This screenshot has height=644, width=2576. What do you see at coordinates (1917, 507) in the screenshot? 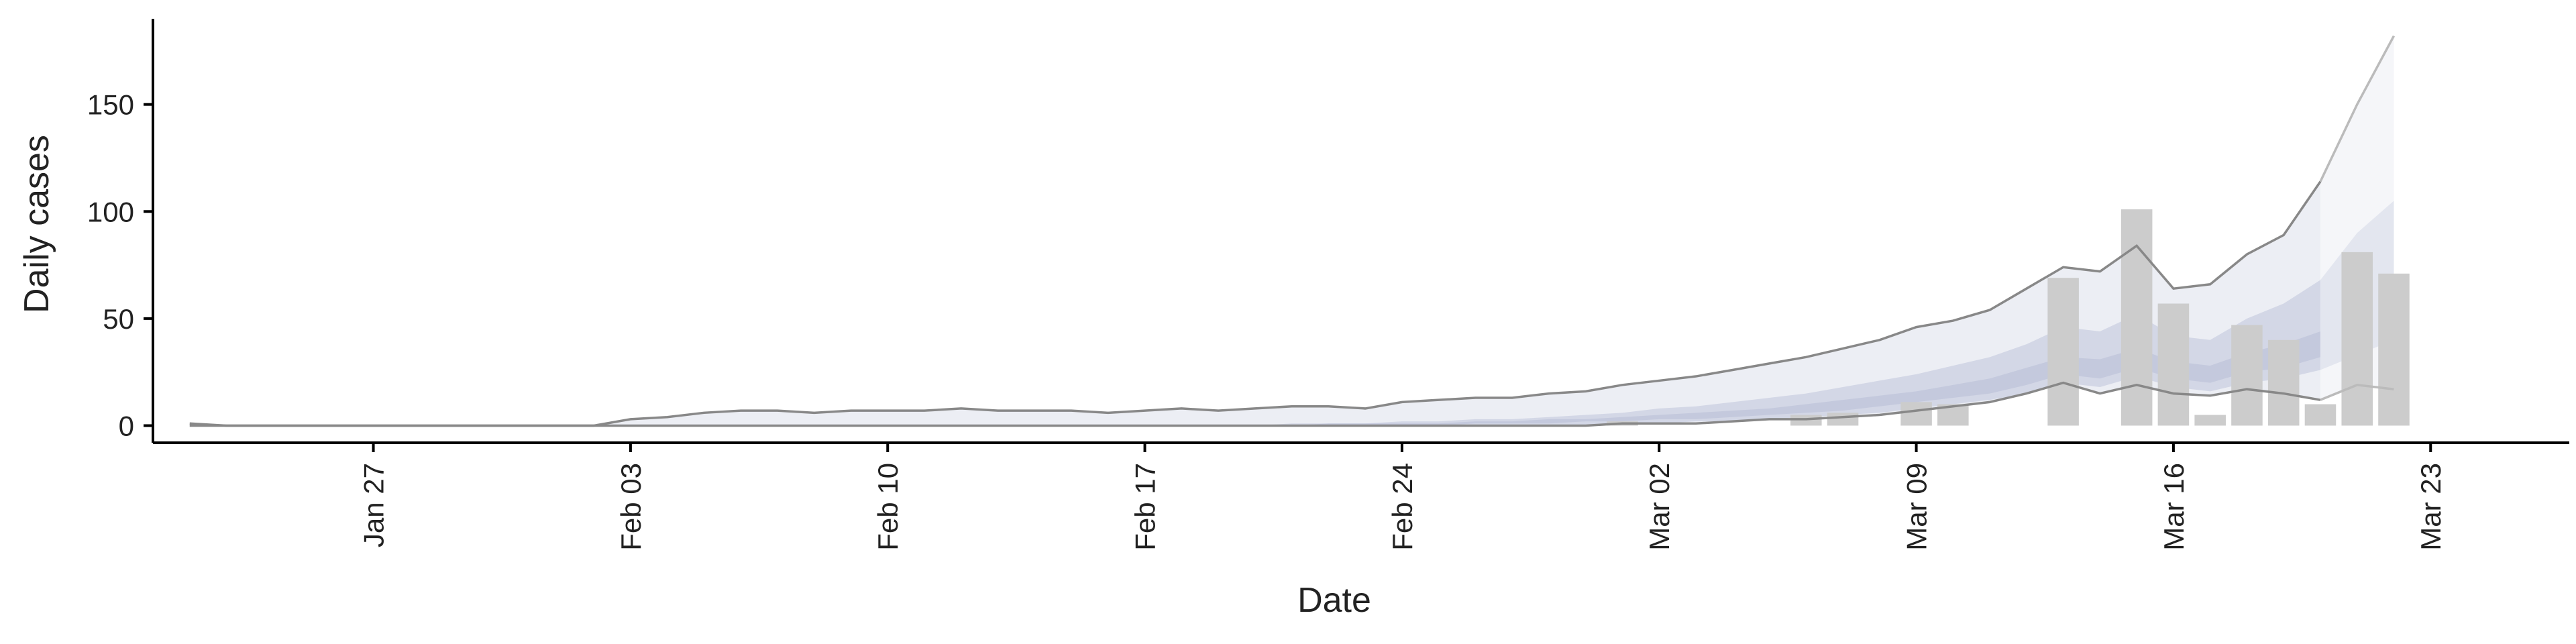
I see `x-tick-label: Mar 09` at bounding box center [1917, 507].